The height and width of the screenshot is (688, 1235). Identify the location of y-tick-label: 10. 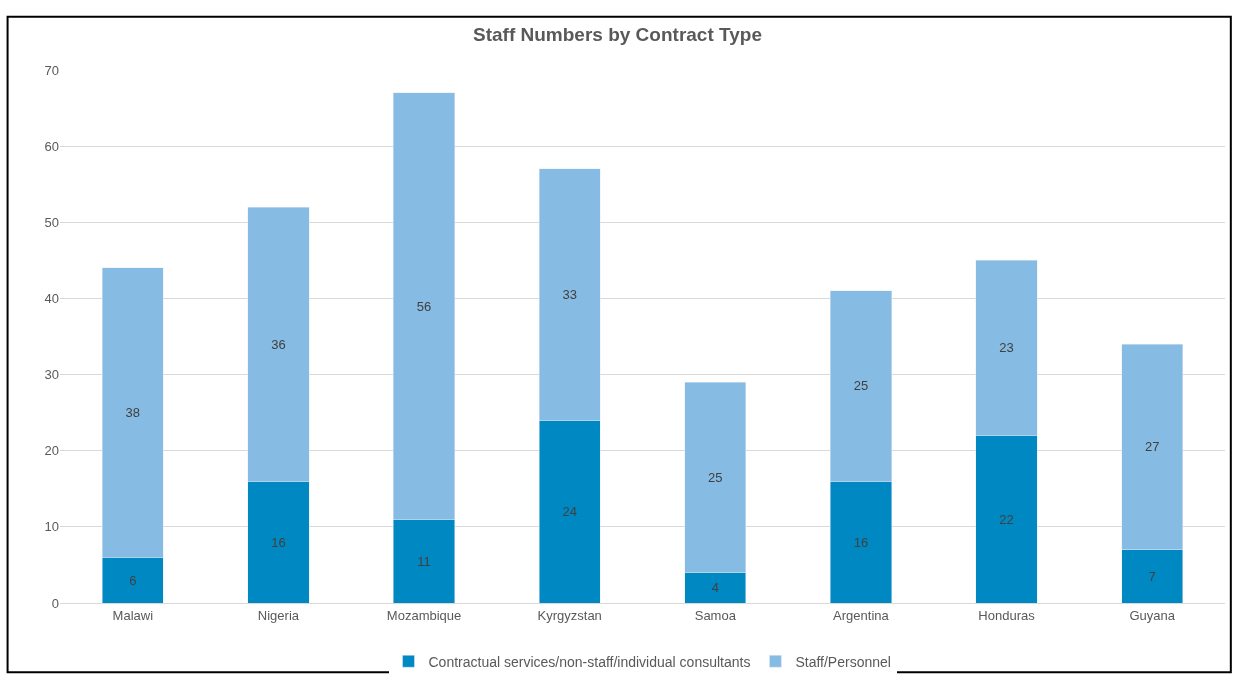
(51, 527).